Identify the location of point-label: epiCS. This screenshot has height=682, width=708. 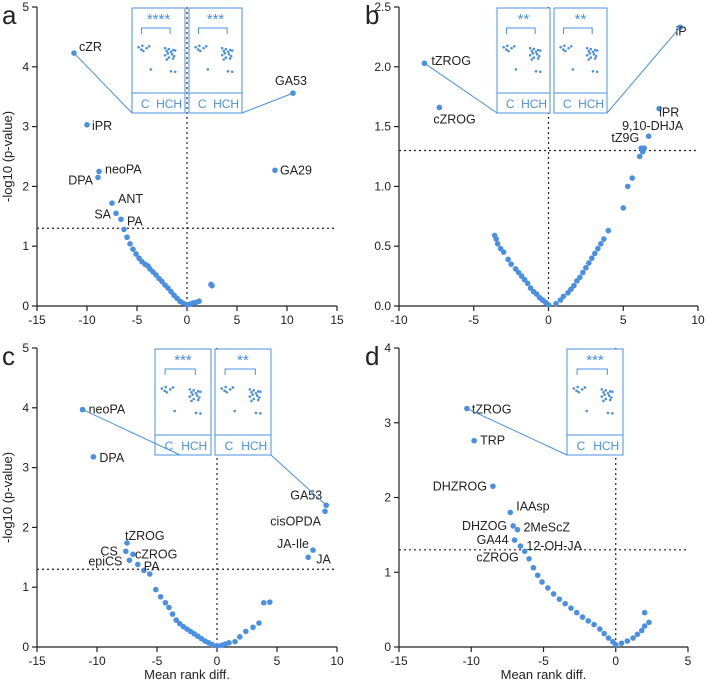
(105, 561).